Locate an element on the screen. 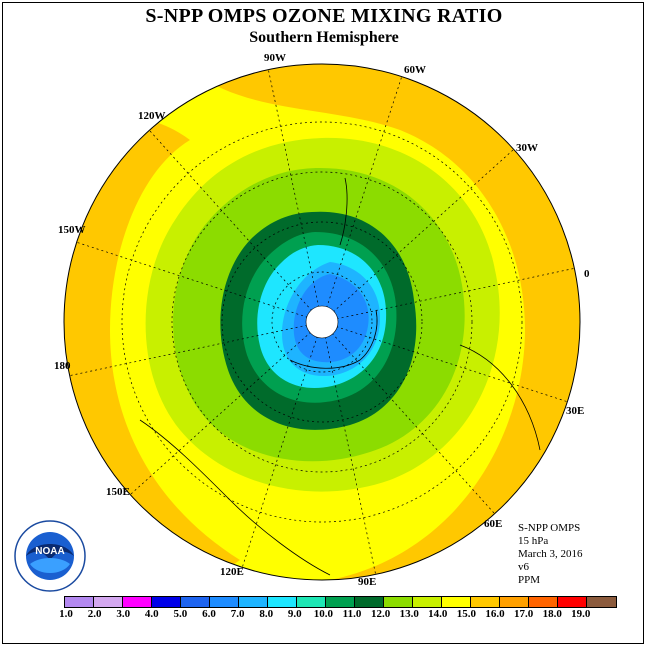 This screenshot has height=648, width=648. colorbar-label: 18.0 is located at coordinates (552, 614).